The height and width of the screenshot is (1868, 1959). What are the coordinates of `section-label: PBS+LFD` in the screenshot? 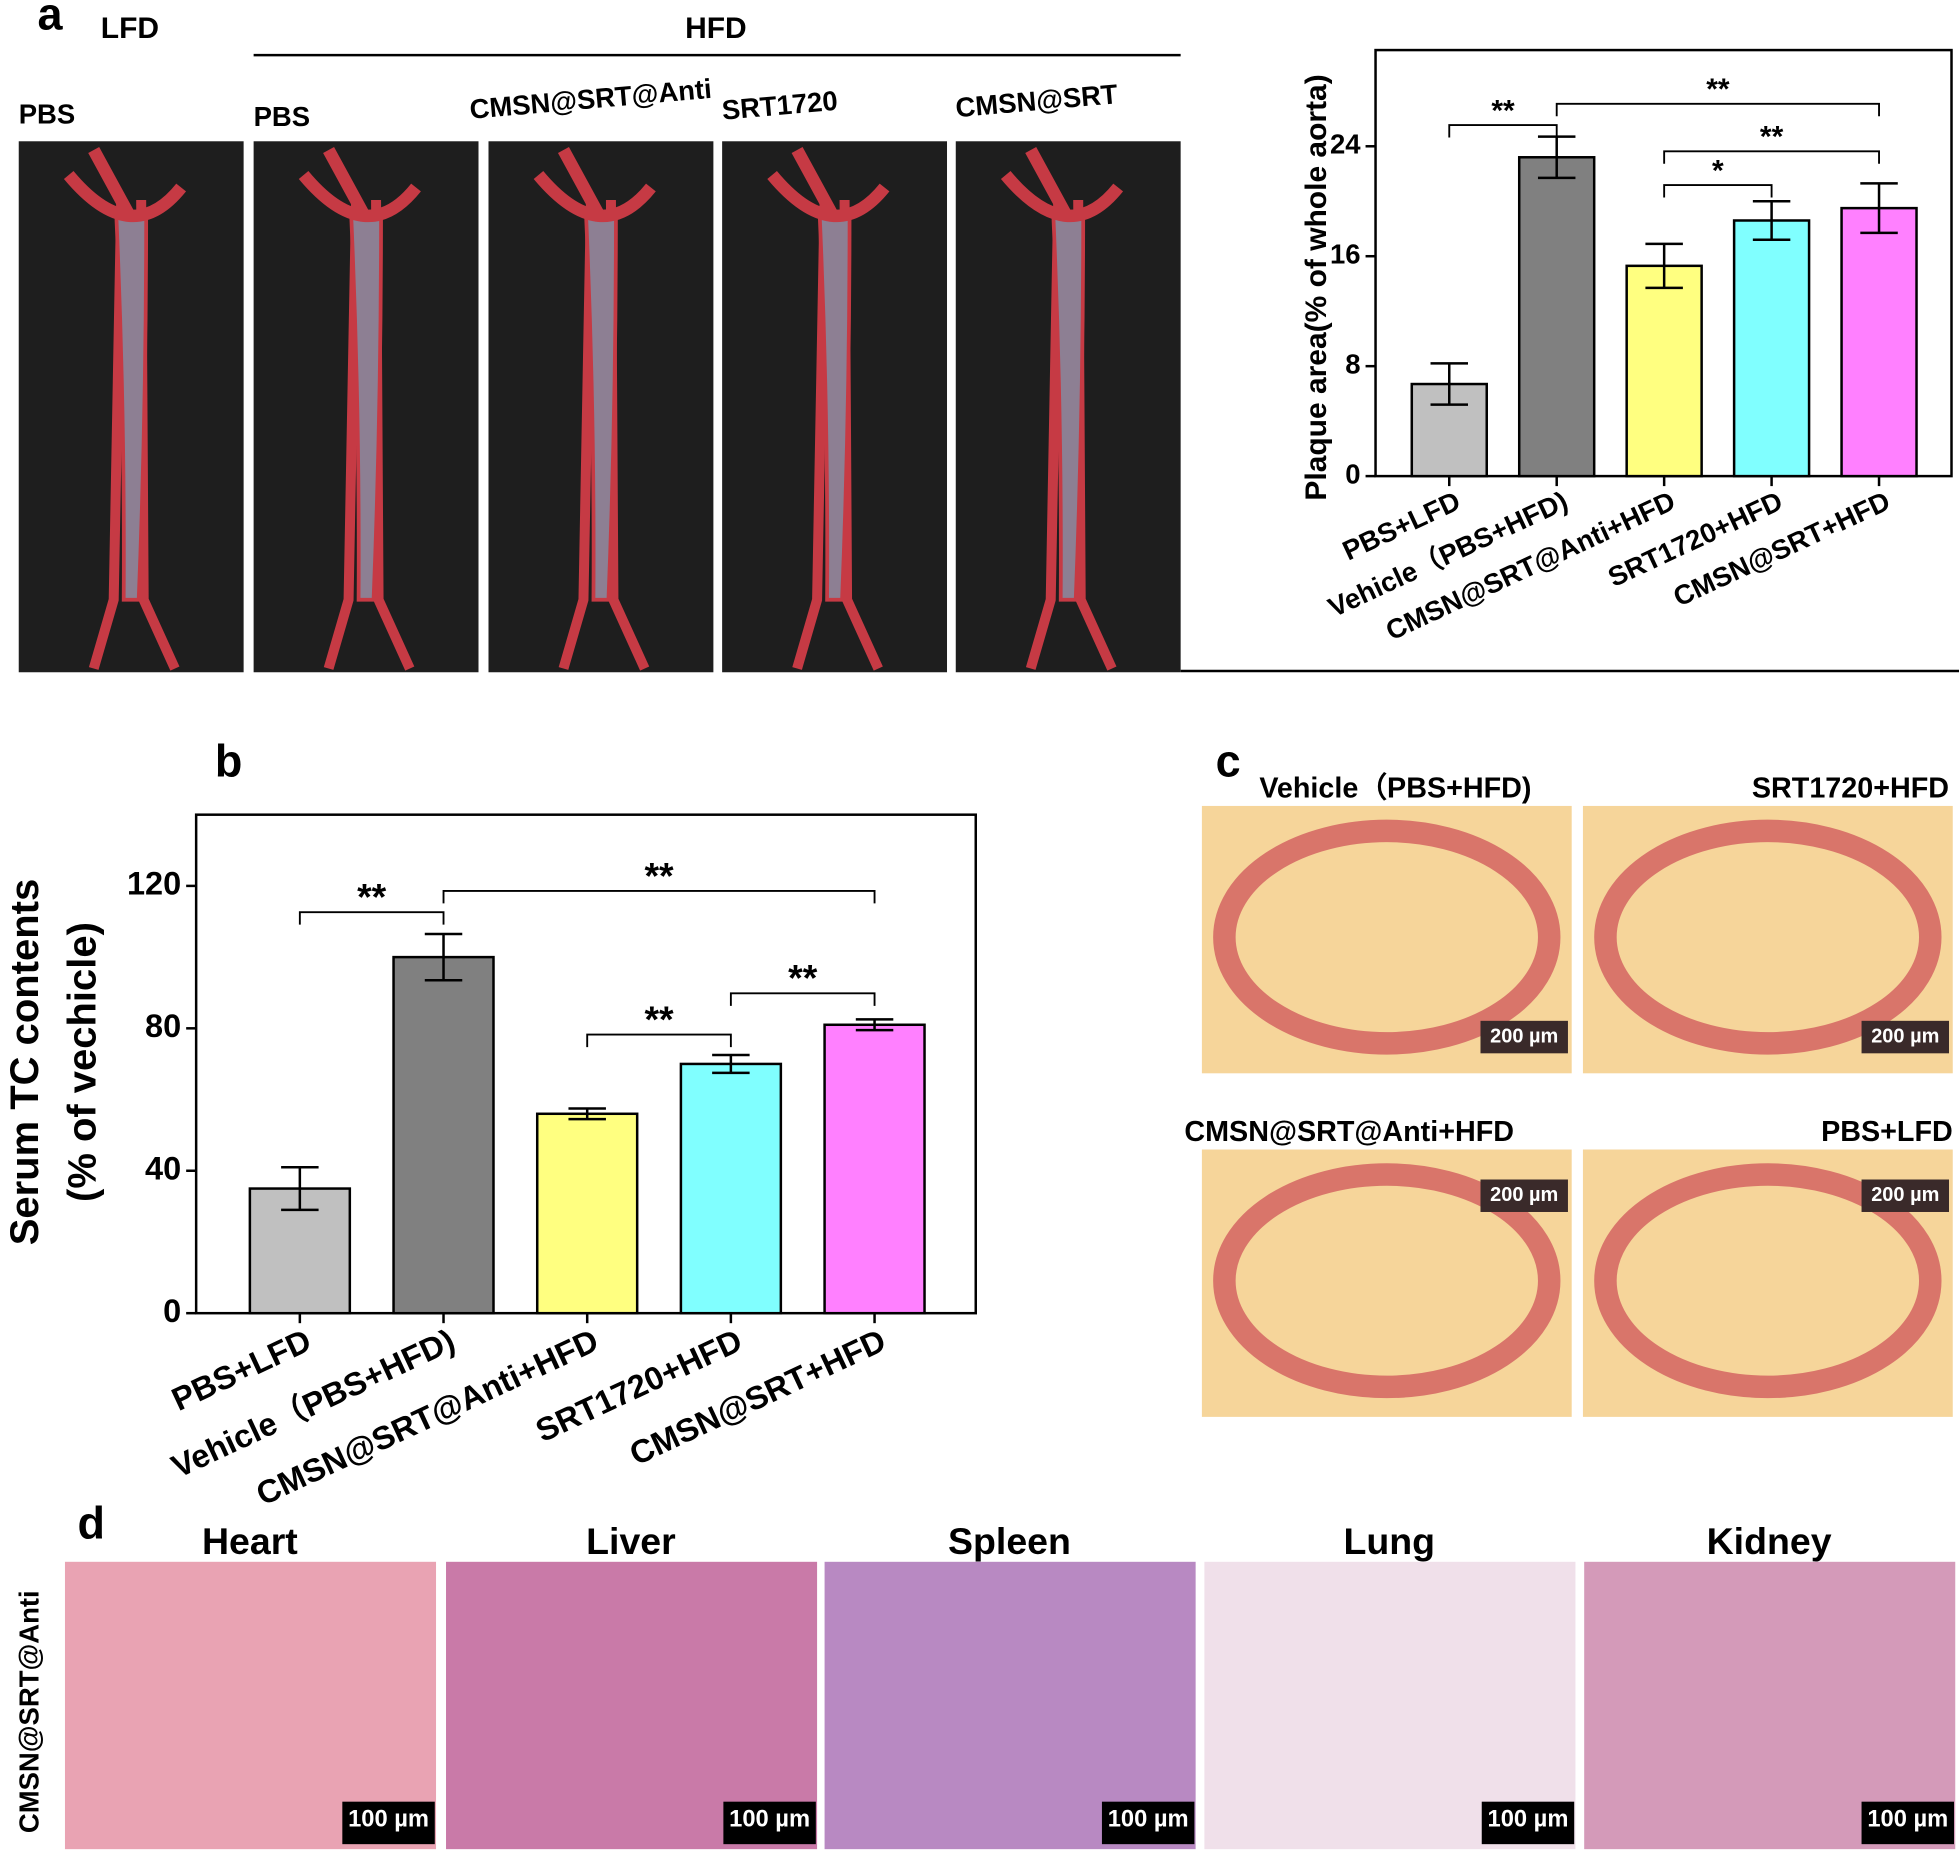 It's located at (1887, 1132).